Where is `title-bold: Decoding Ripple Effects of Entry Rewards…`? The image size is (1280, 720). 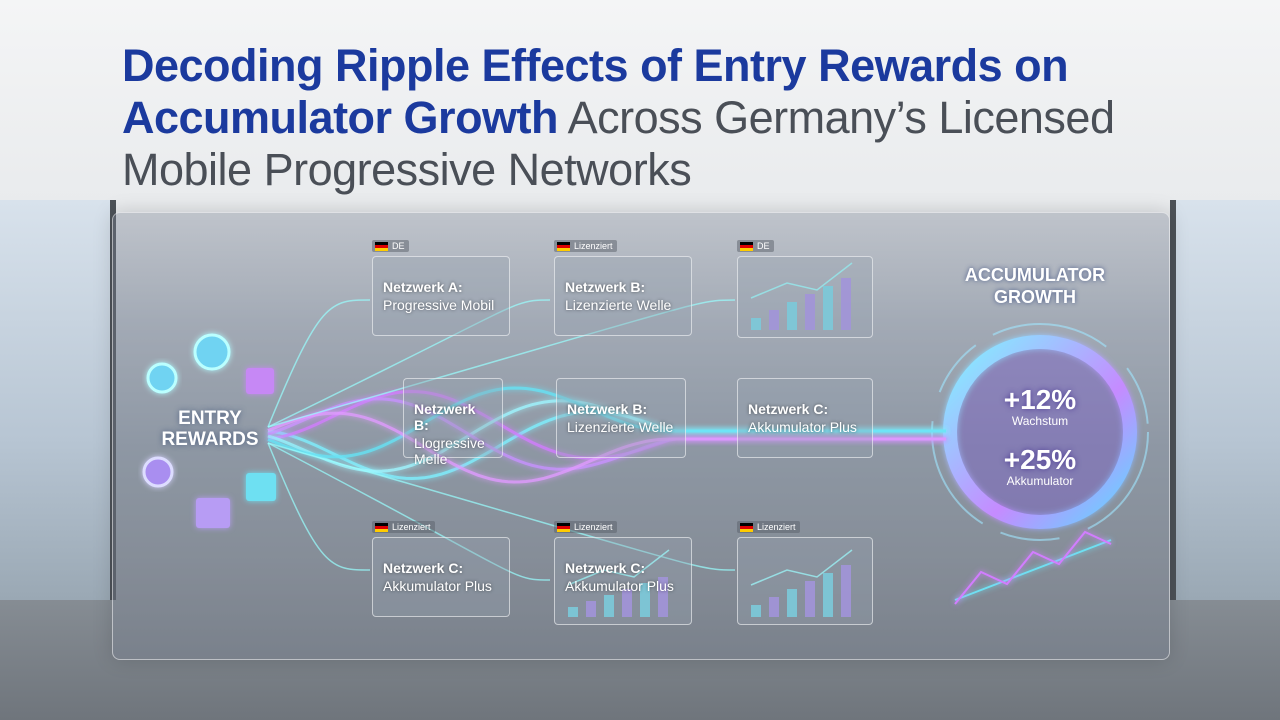 title-bold: Decoding Ripple Effects of Entry Rewards… is located at coordinates (595, 91).